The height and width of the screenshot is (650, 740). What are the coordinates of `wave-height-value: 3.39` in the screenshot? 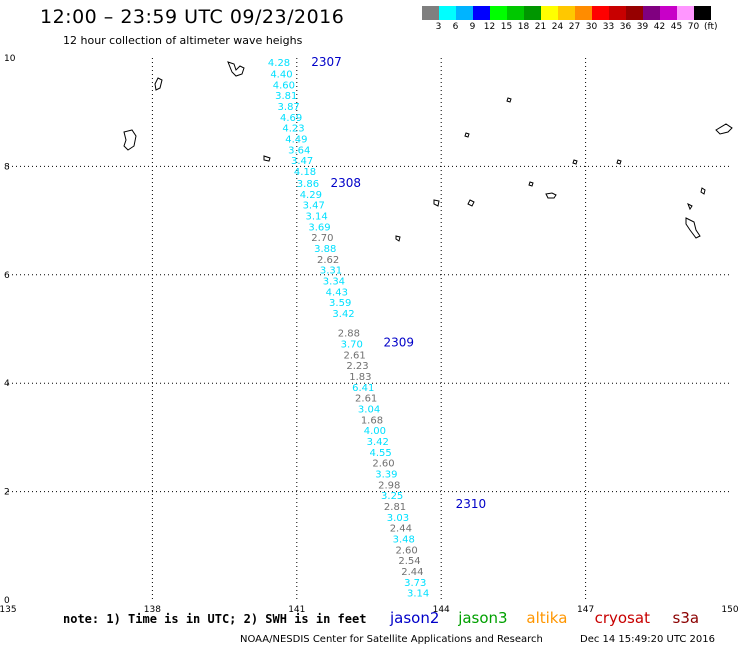 It's located at (386, 475).